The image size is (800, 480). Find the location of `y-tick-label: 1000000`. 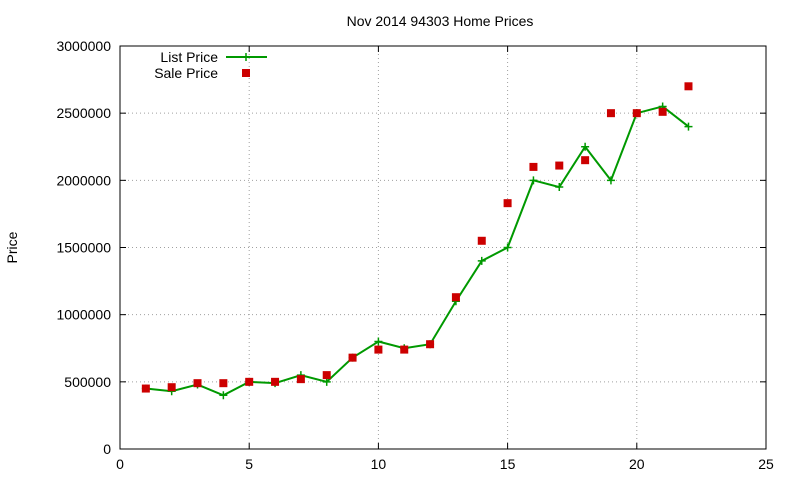

y-tick-label: 1000000 is located at coordinates (83, 315).